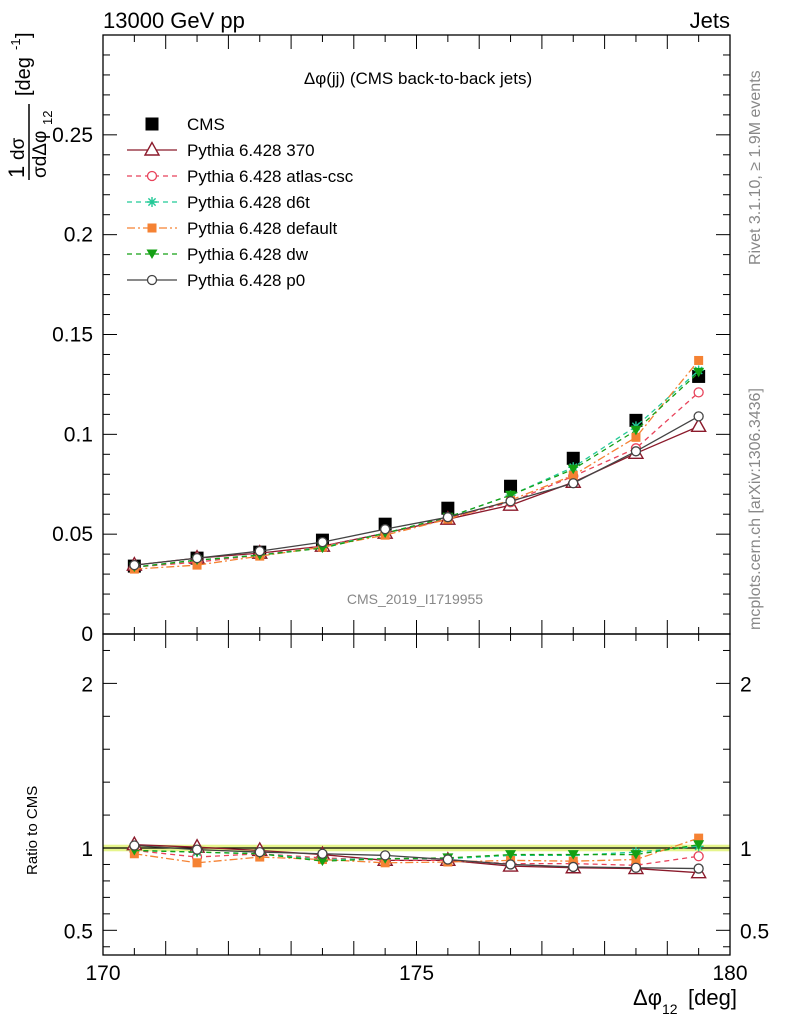  Describe the element at coordinates (685, 1001) in the screenshot. I see `x-axis-label: Δφ 12 [deg]` at that location.